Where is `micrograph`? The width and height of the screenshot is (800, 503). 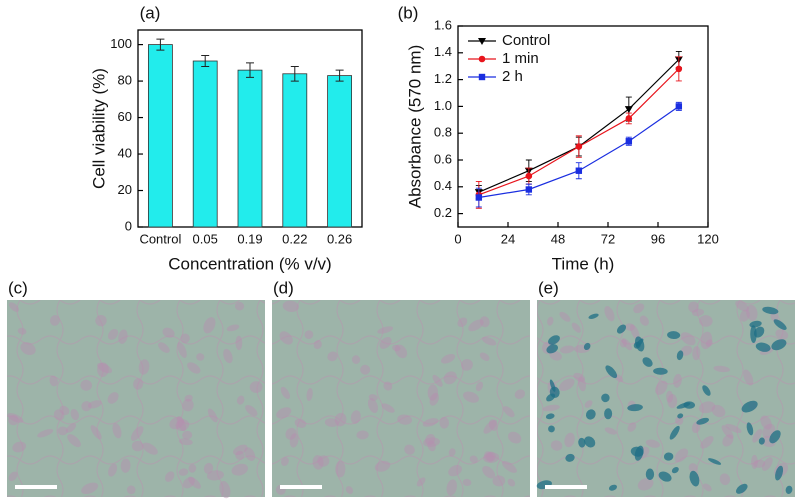
micrograph is located at coordinates (401, 398).